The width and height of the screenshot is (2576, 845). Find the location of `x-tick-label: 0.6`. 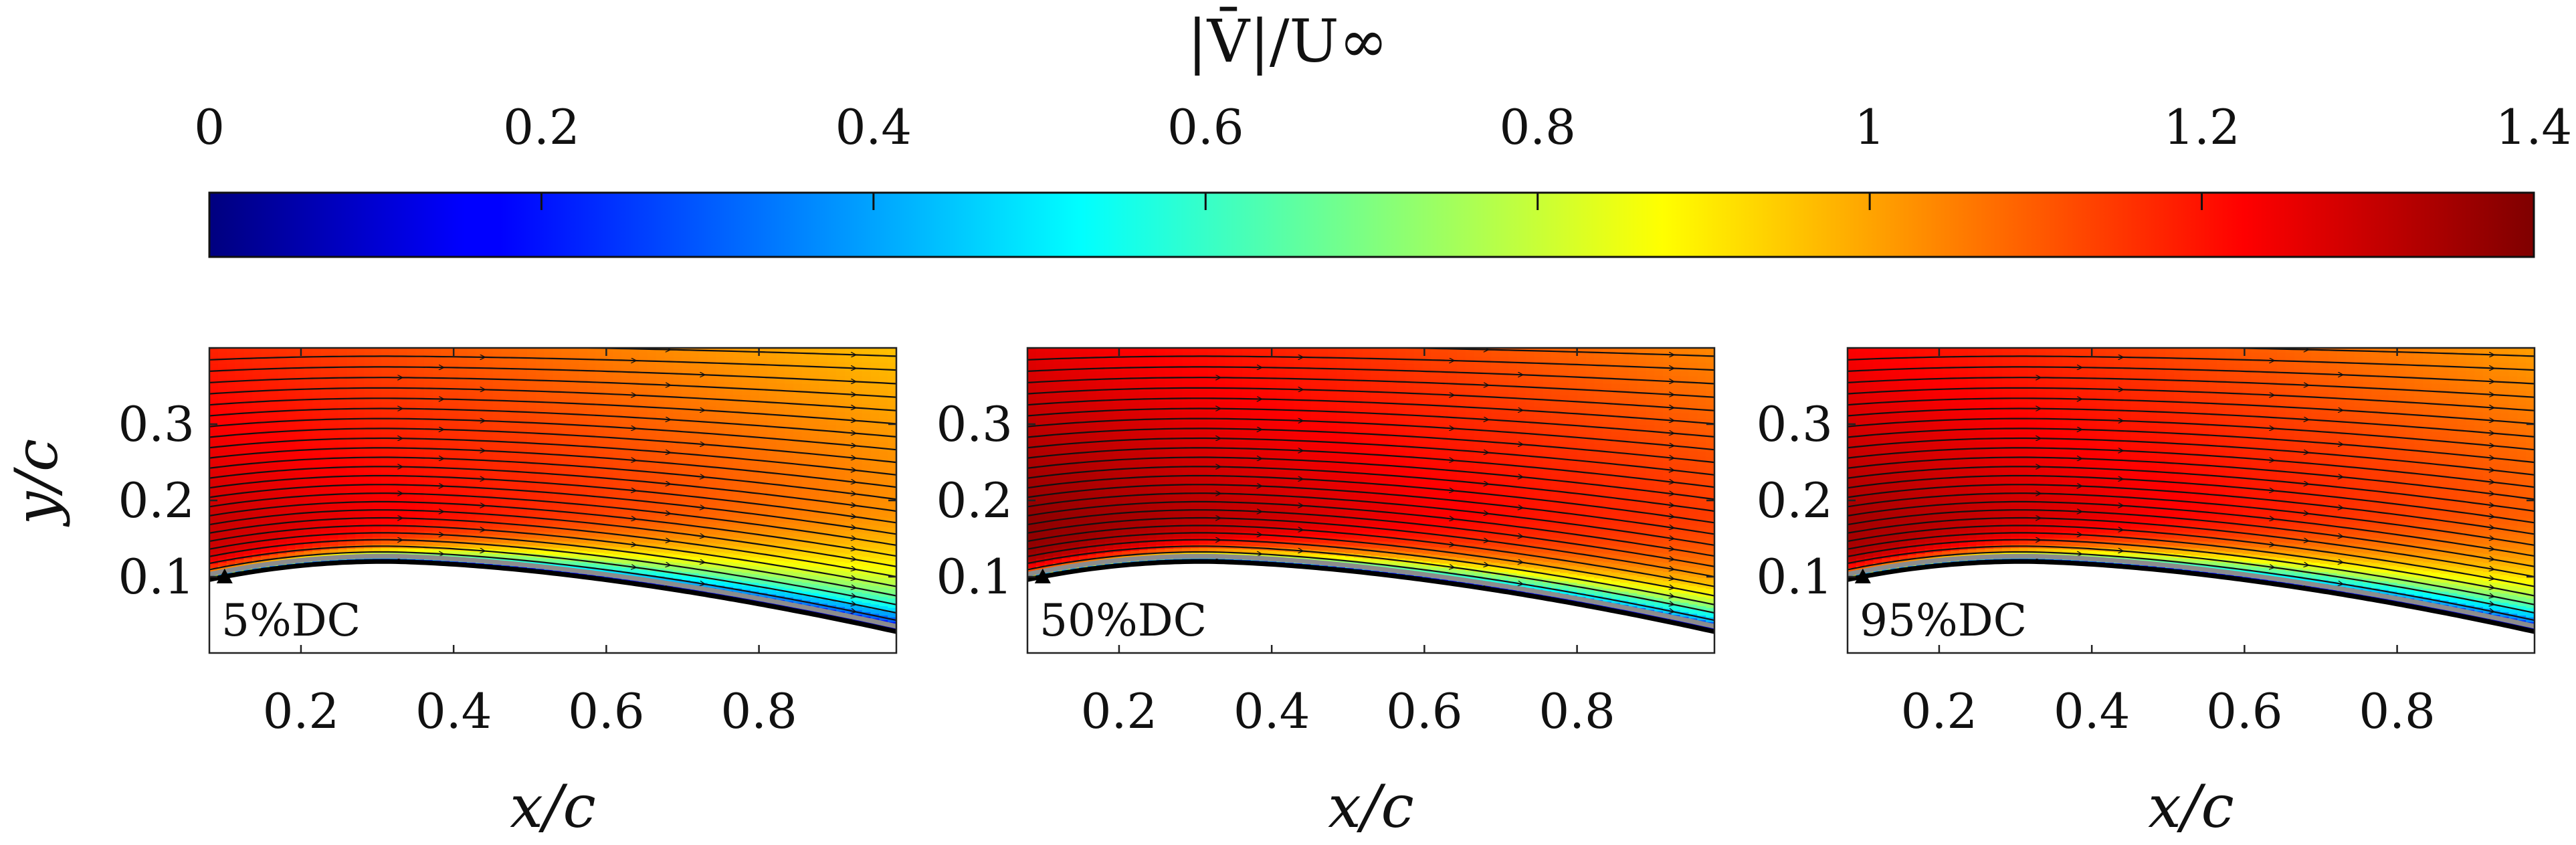

x-tick-label: 0.6 is located at coordinates (606, 711).